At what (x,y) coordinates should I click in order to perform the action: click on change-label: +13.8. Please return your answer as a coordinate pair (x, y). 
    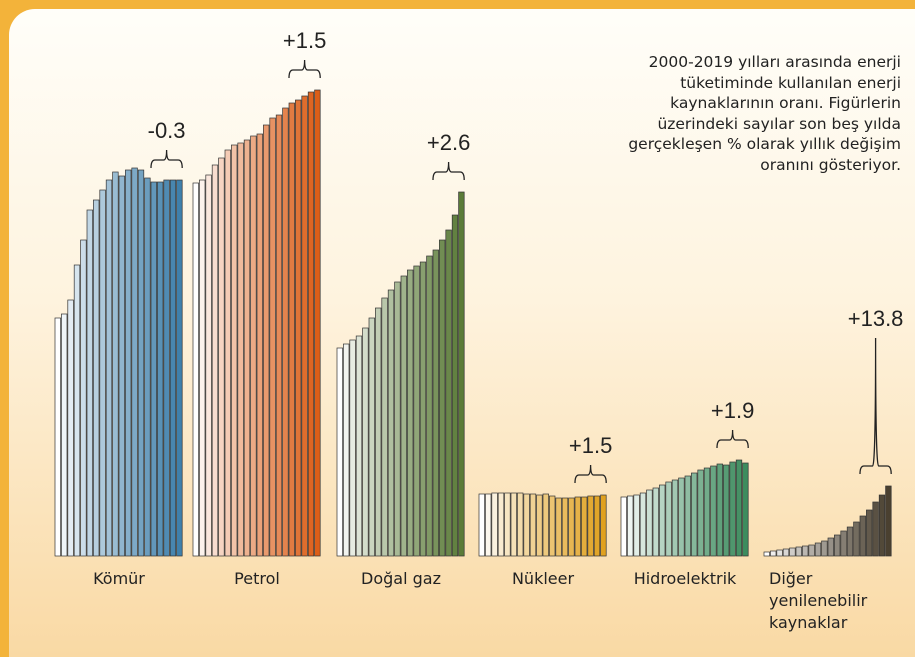
    Looking at the image, I should click on (876, 318).